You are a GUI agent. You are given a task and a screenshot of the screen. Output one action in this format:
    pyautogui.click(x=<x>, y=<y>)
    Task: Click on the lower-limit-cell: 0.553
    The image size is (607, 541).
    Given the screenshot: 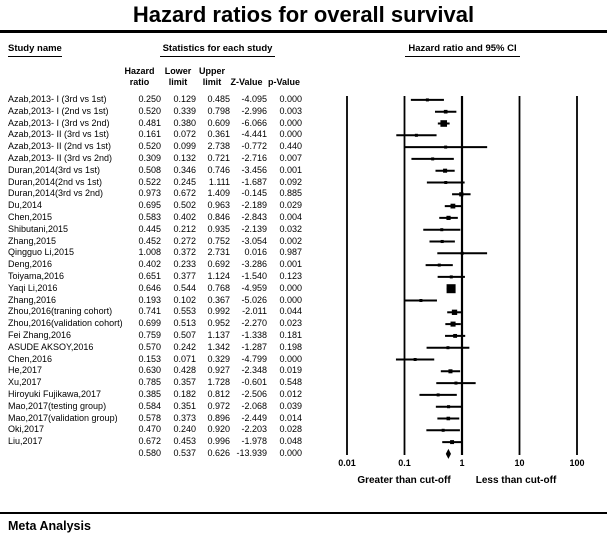 What is the action you would take?
    pyautogui.click(x=184, y=311)
    